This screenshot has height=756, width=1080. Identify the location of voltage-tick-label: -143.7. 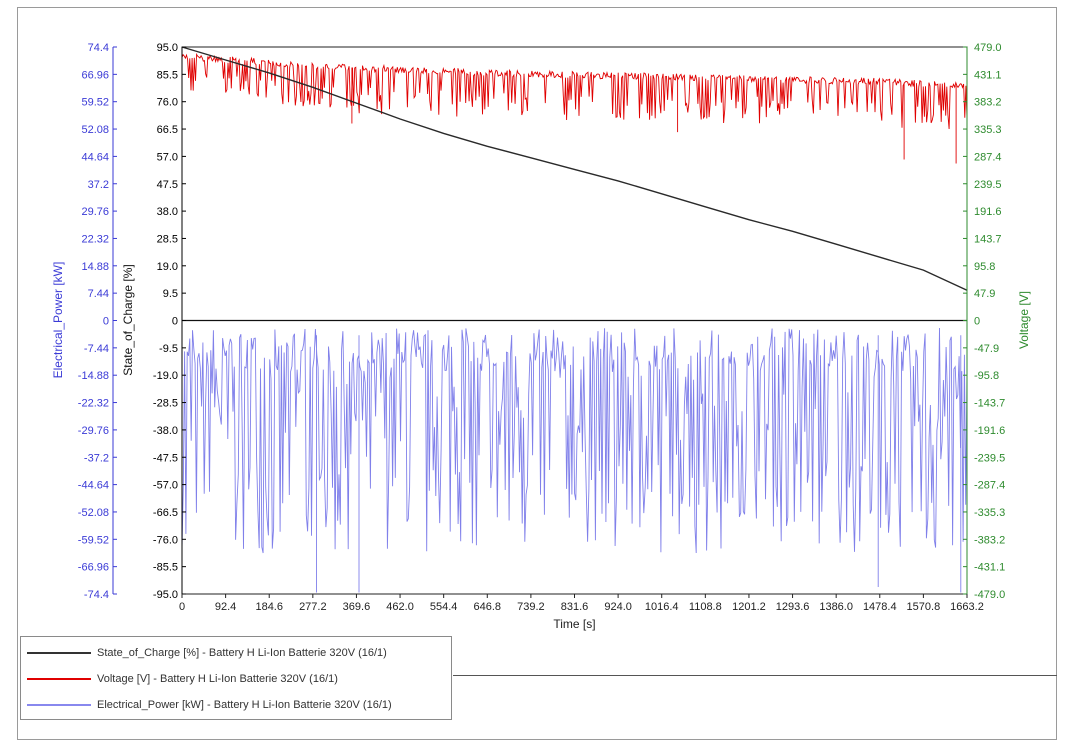
(989, 404).